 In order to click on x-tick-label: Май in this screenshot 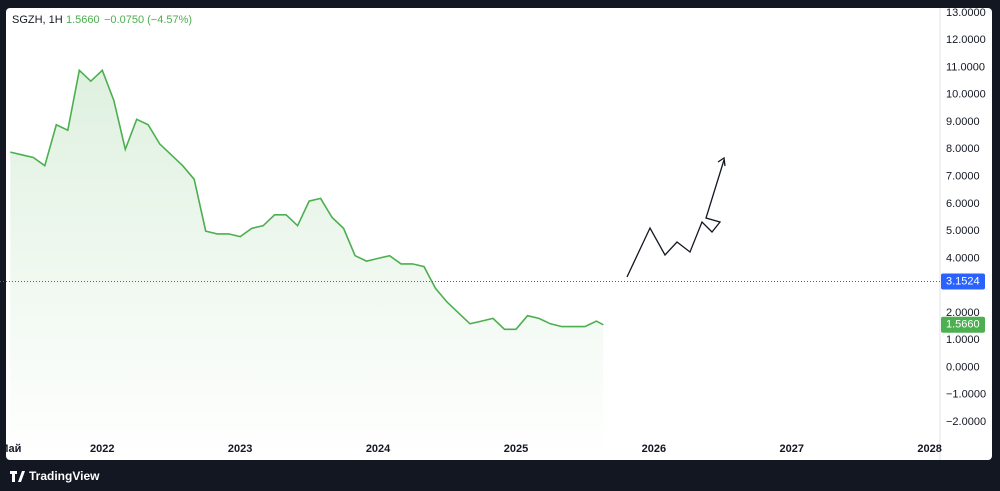, I will do `click(10, 449)`.